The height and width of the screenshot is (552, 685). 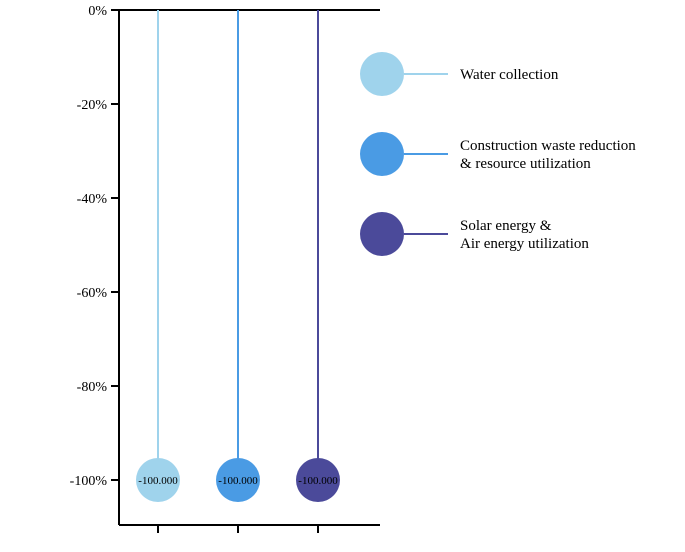 What do you see at coordinates (525, 164) in the screenshot?
I see `legend-label: & resource utilization` at bounding box center [525, 164].